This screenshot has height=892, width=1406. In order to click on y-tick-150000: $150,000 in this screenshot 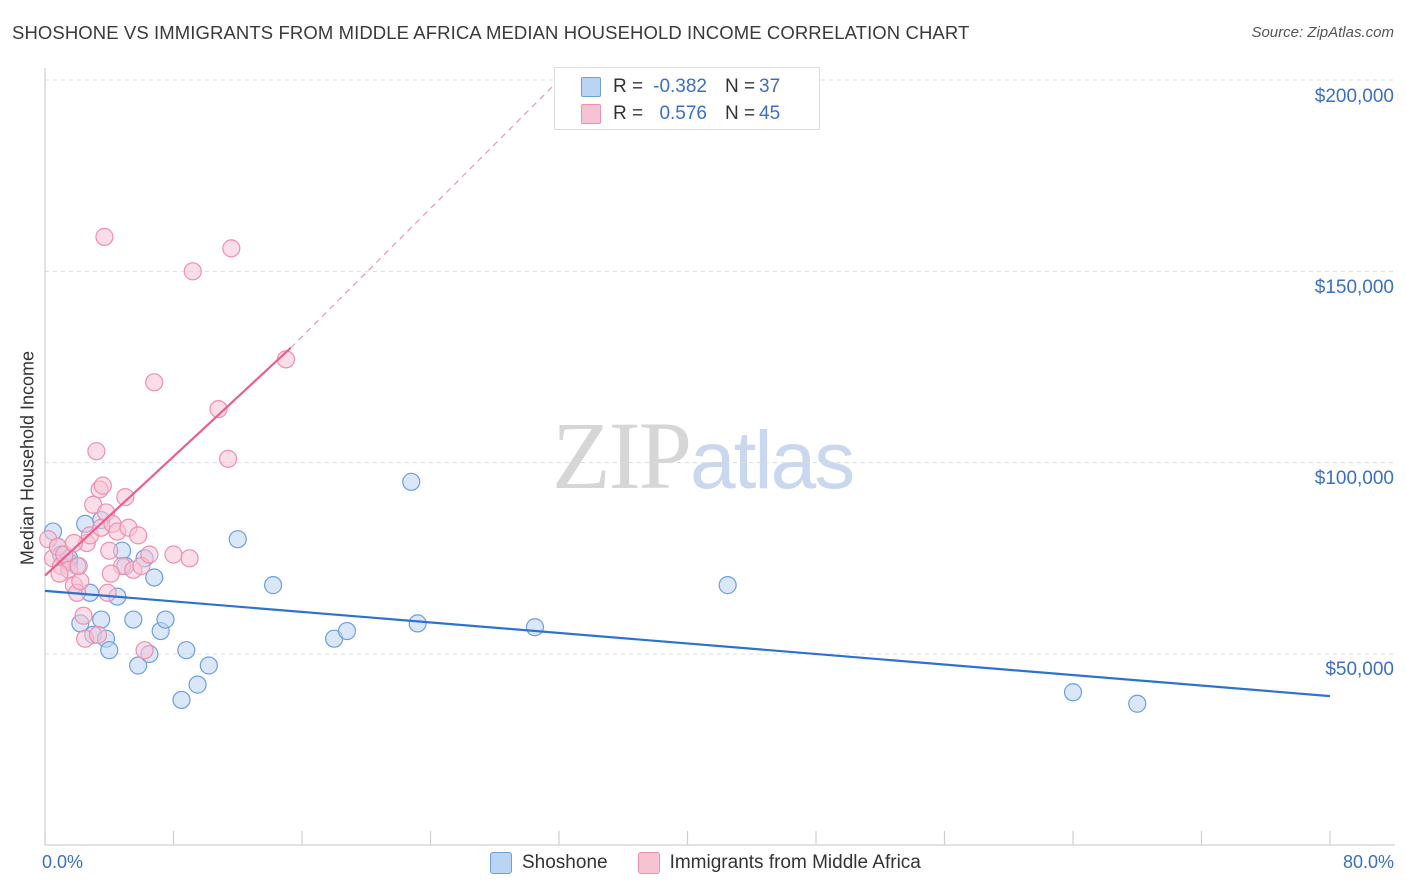, I will do `click(1354, 287)`.